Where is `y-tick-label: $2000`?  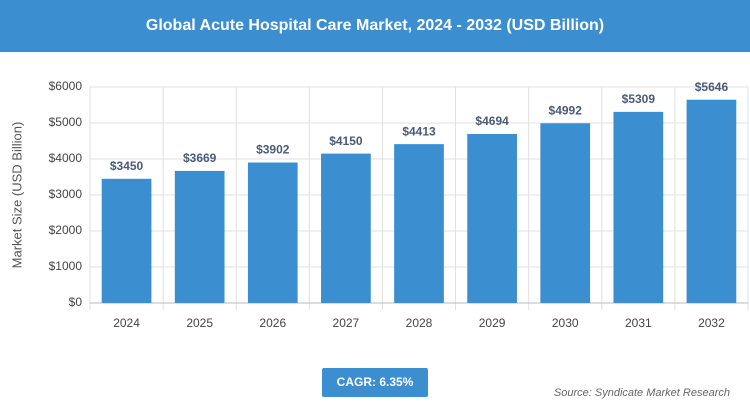
y-tick-label: $2000 is located at coordinates (66, 230).